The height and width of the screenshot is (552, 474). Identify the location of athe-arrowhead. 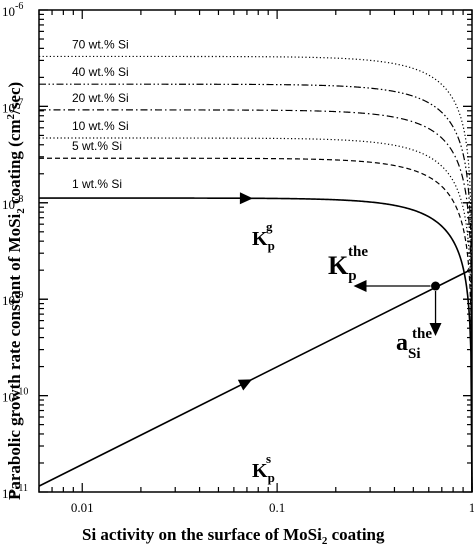
(435, 329).